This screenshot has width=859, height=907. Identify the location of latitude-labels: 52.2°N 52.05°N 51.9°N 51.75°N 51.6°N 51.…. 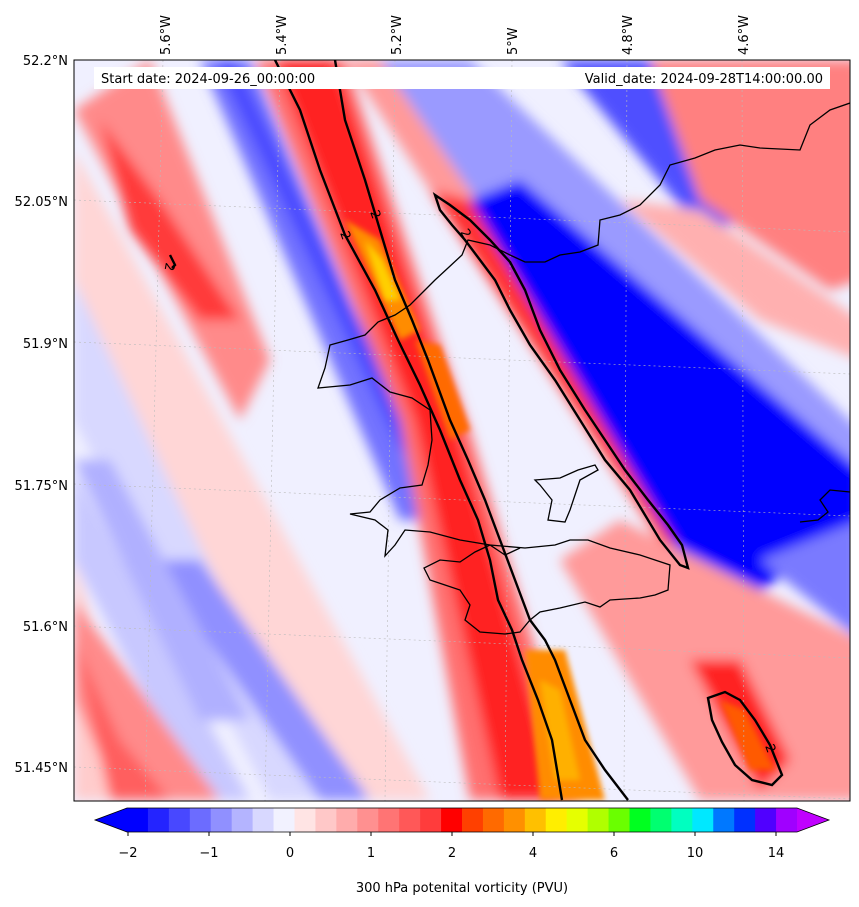
(41, 415).